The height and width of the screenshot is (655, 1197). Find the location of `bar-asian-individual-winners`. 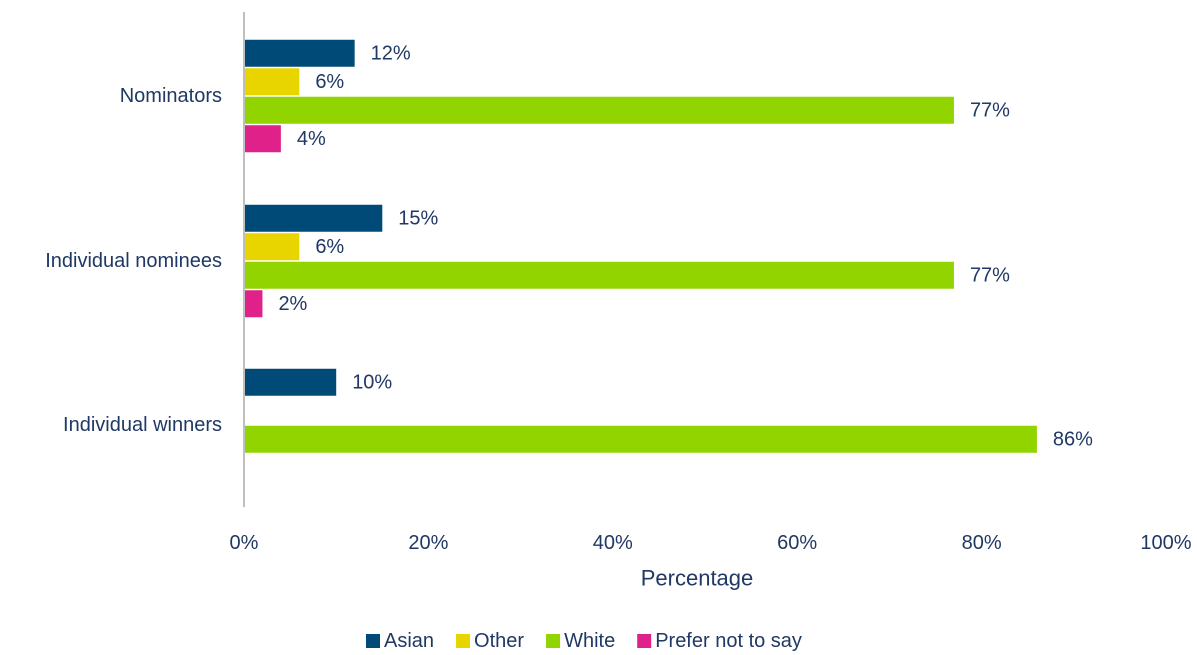

bar-asian-individual-winners is located at coordinates (290, 382).